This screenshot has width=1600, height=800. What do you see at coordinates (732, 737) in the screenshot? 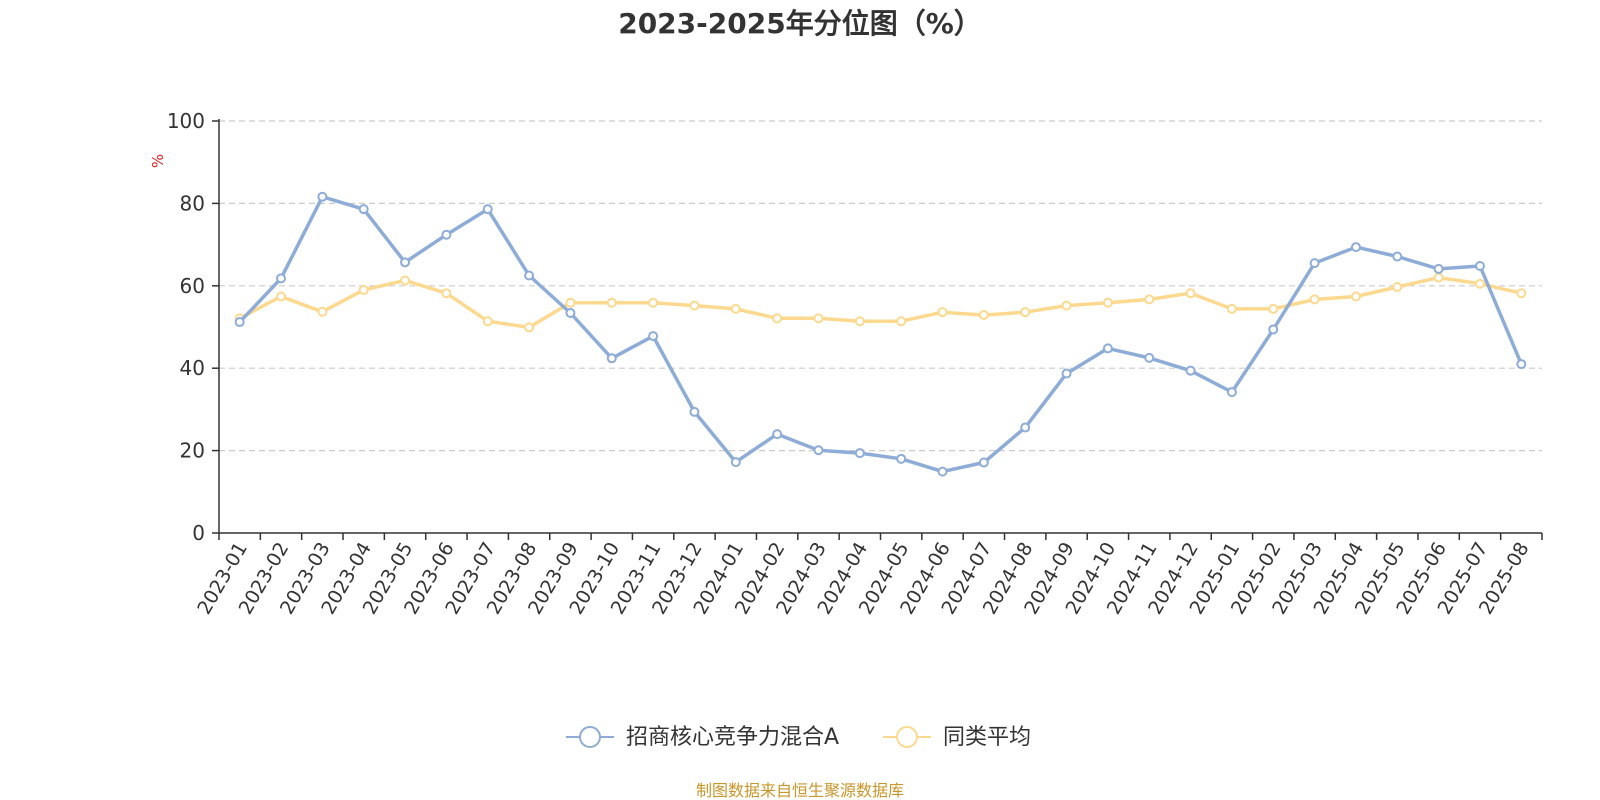
I see `legend-label-fund: 招商核心竞争力混合A` at bounding box center [732, 737].